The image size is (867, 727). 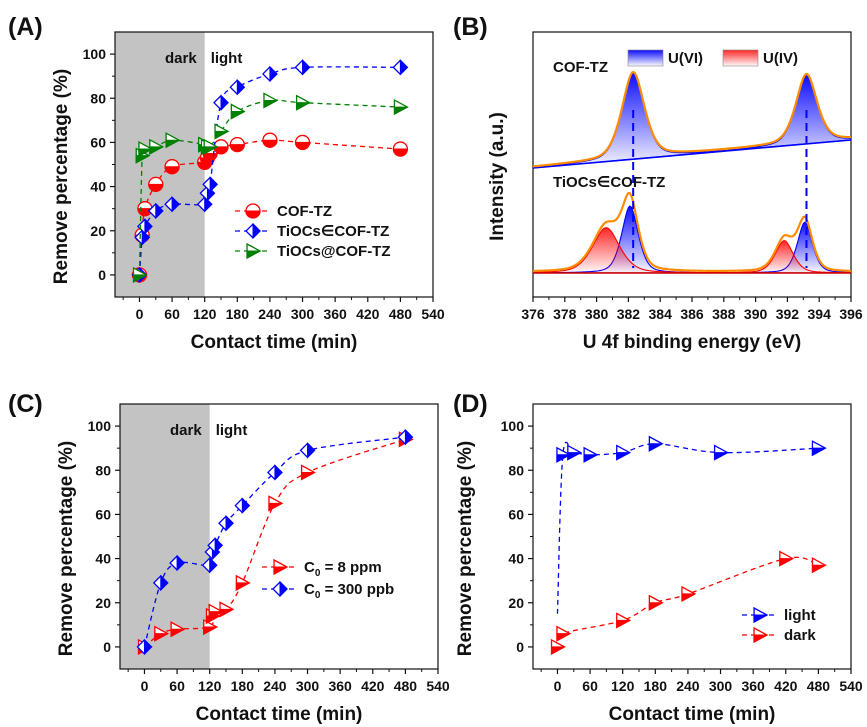 I want to click on x-axis-title: Contact time (min), so click(x=692, y=714).